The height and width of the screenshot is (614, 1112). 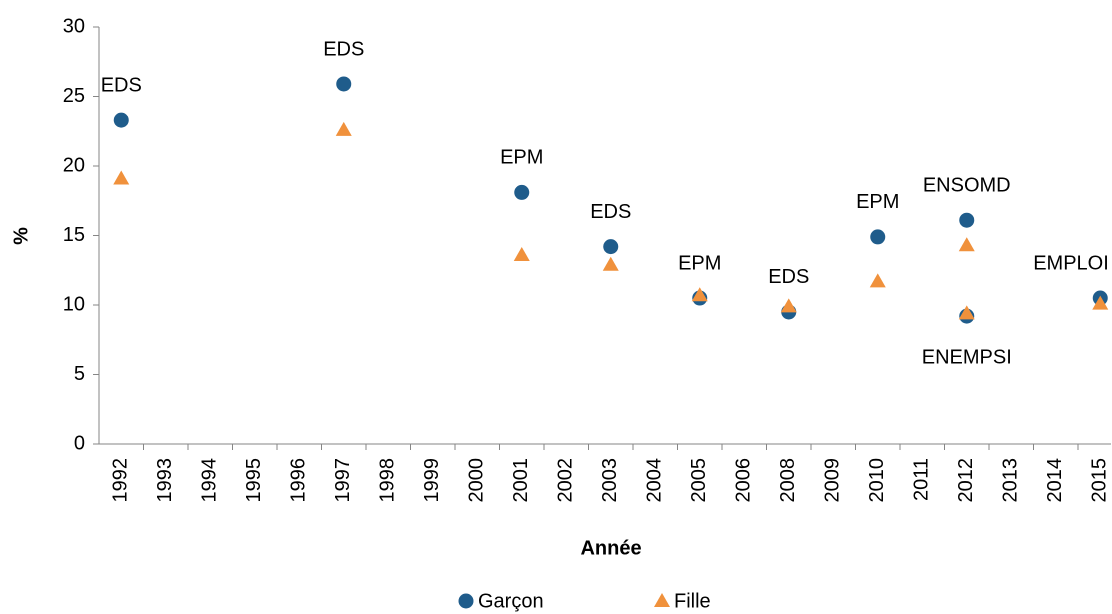 What do you see at coordinates (967, 357) in the screenshot?
I see `point-label: ENEMPSI` at bounding box center [967, 357].